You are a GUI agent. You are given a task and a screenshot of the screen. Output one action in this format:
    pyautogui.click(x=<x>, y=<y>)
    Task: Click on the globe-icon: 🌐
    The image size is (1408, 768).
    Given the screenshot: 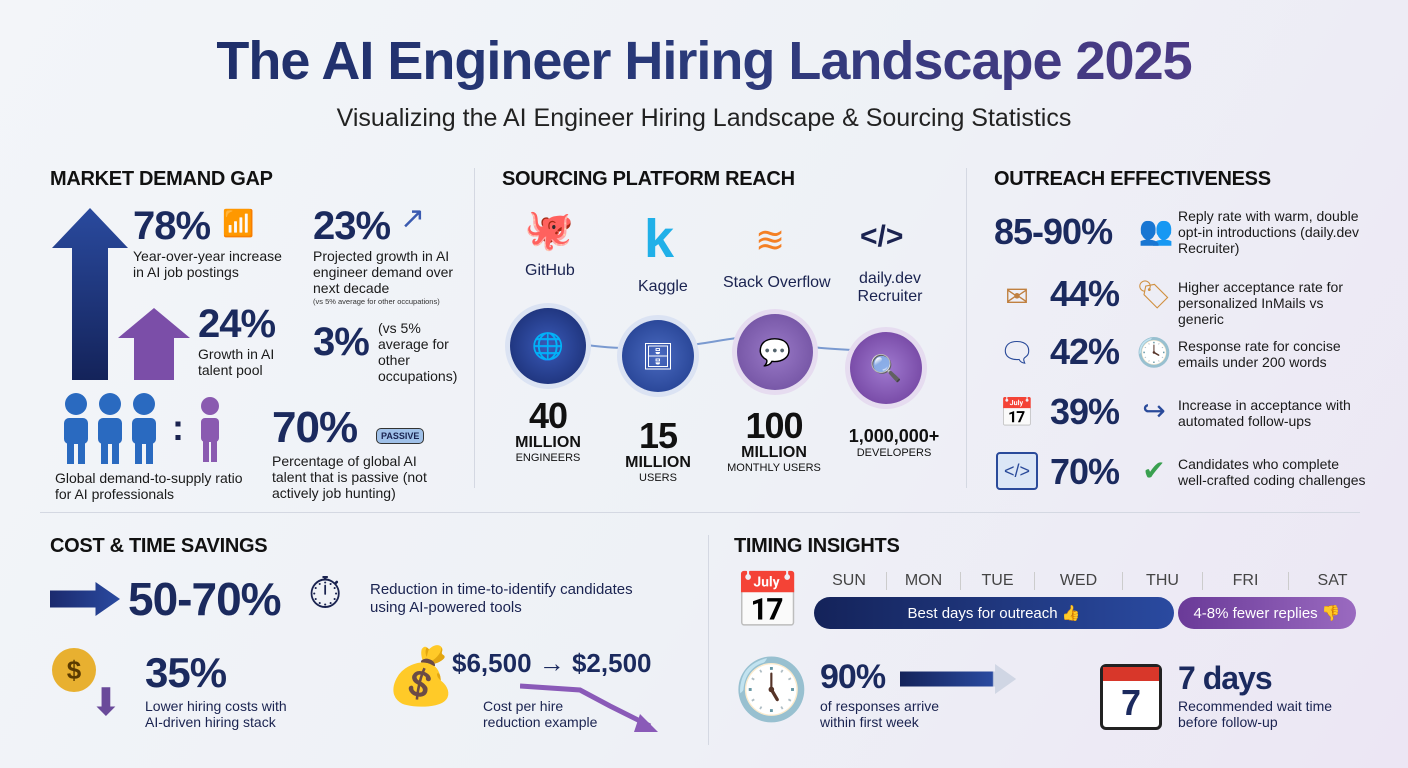 What is the action you would take?
    pyautogui.click(x=548, y=346)
    